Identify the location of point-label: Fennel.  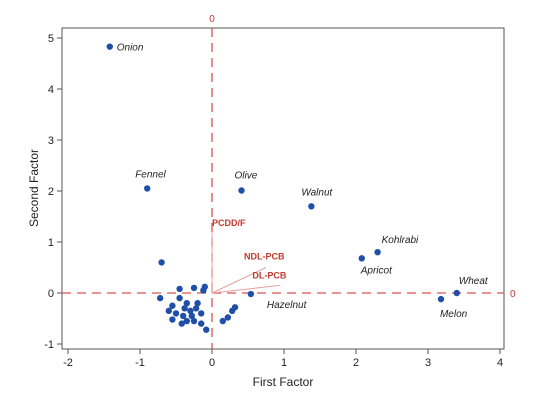
(150, 174).